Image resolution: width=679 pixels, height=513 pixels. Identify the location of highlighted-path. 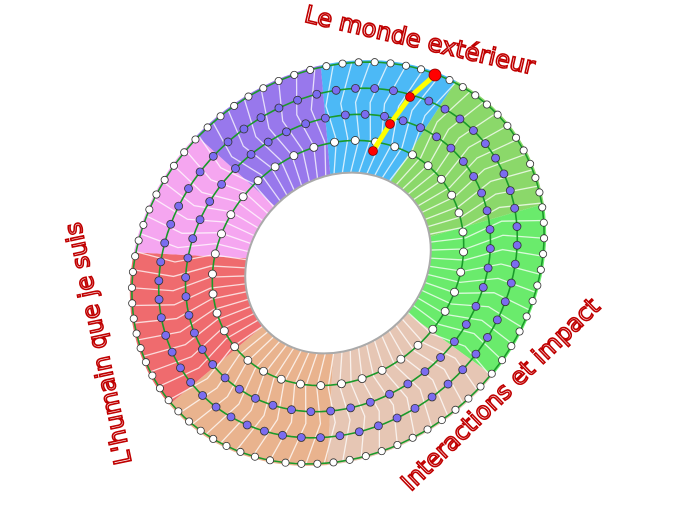
(405, 112).